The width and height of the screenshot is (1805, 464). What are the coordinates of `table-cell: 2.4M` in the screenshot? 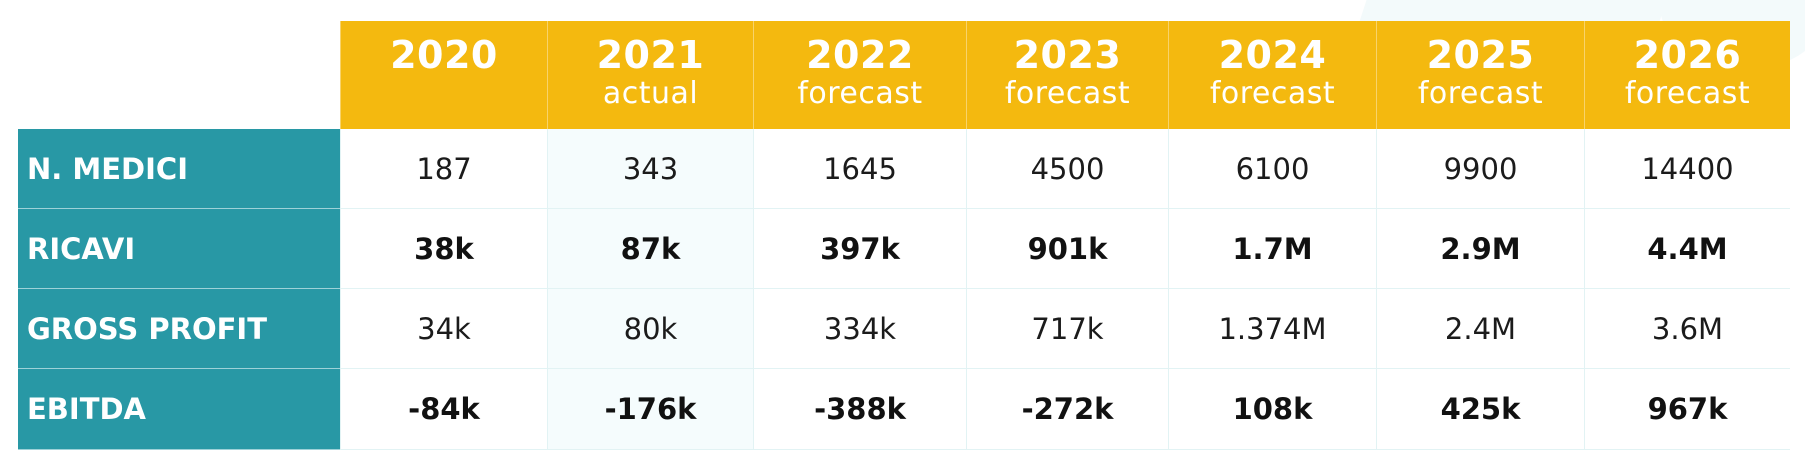 It's located at (1480, 329).